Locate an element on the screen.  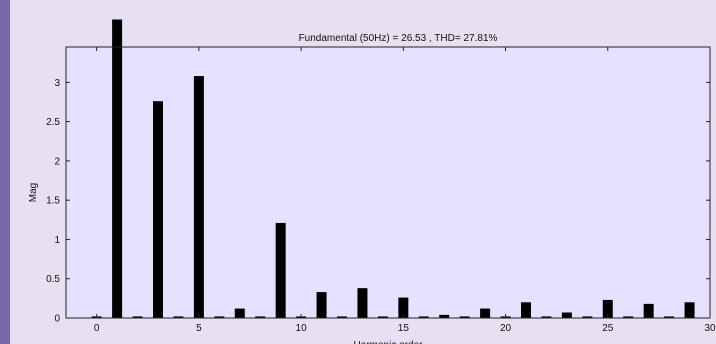
x-axis-label: Harmonic order is located at coordinates (389, 342).